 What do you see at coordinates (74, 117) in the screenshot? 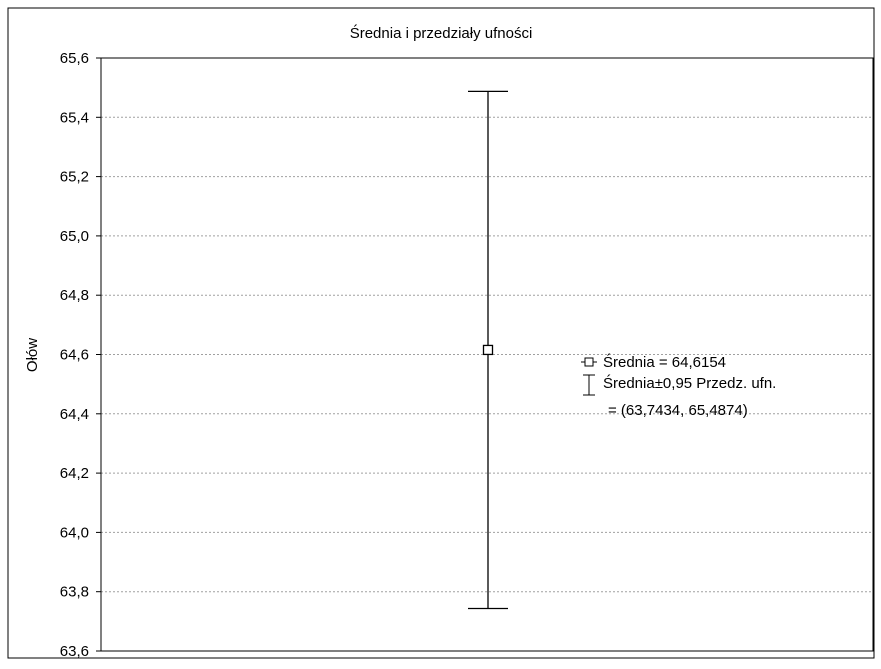
I see `y-tick-label: 65,4` at bounding box center [74, 117].